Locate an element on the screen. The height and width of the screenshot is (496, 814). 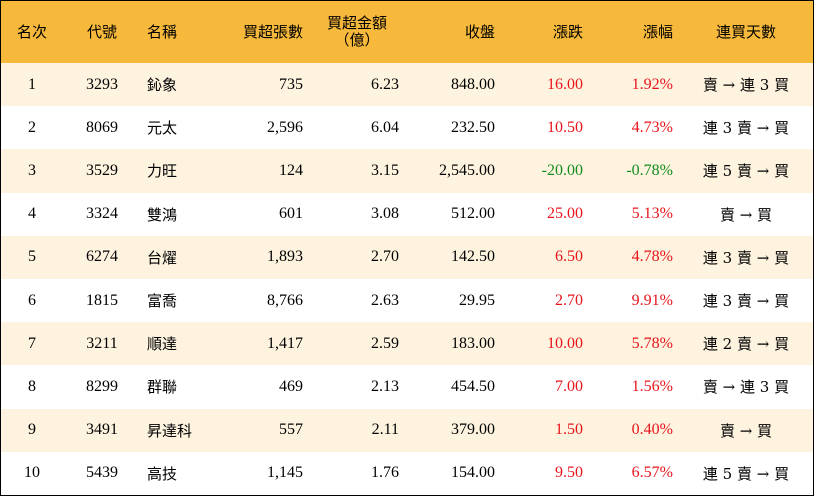
cell-change-pct: 4.78% is located at coordinates (652, 257).